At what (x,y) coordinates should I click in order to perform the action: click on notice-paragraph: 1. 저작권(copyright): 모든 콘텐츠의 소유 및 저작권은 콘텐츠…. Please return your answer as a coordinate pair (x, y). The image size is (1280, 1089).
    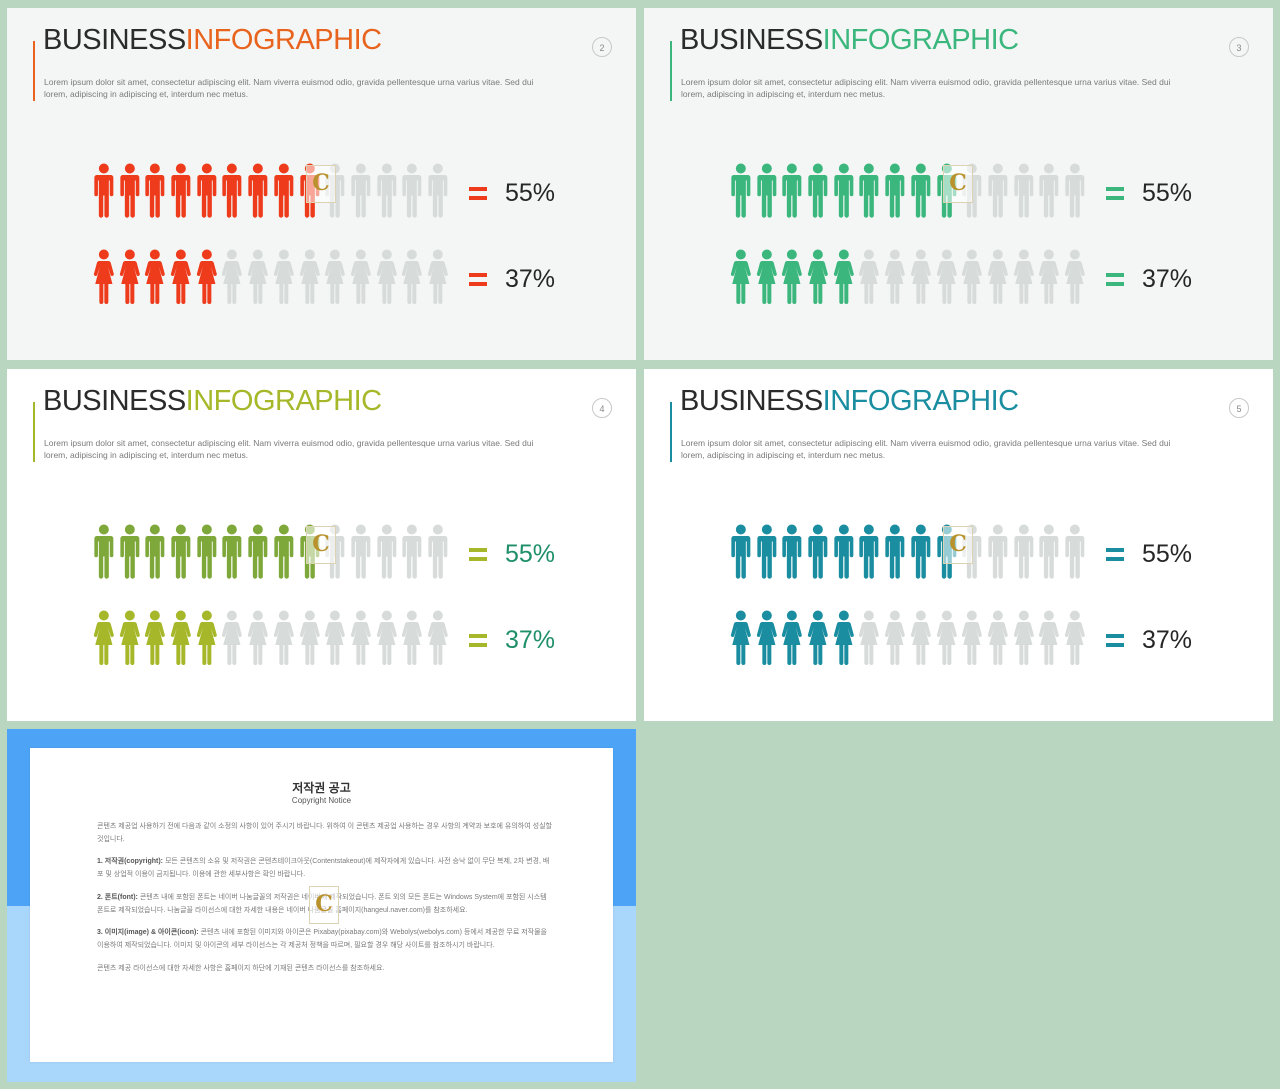
    Looking at the image, I should click on (323, 868).